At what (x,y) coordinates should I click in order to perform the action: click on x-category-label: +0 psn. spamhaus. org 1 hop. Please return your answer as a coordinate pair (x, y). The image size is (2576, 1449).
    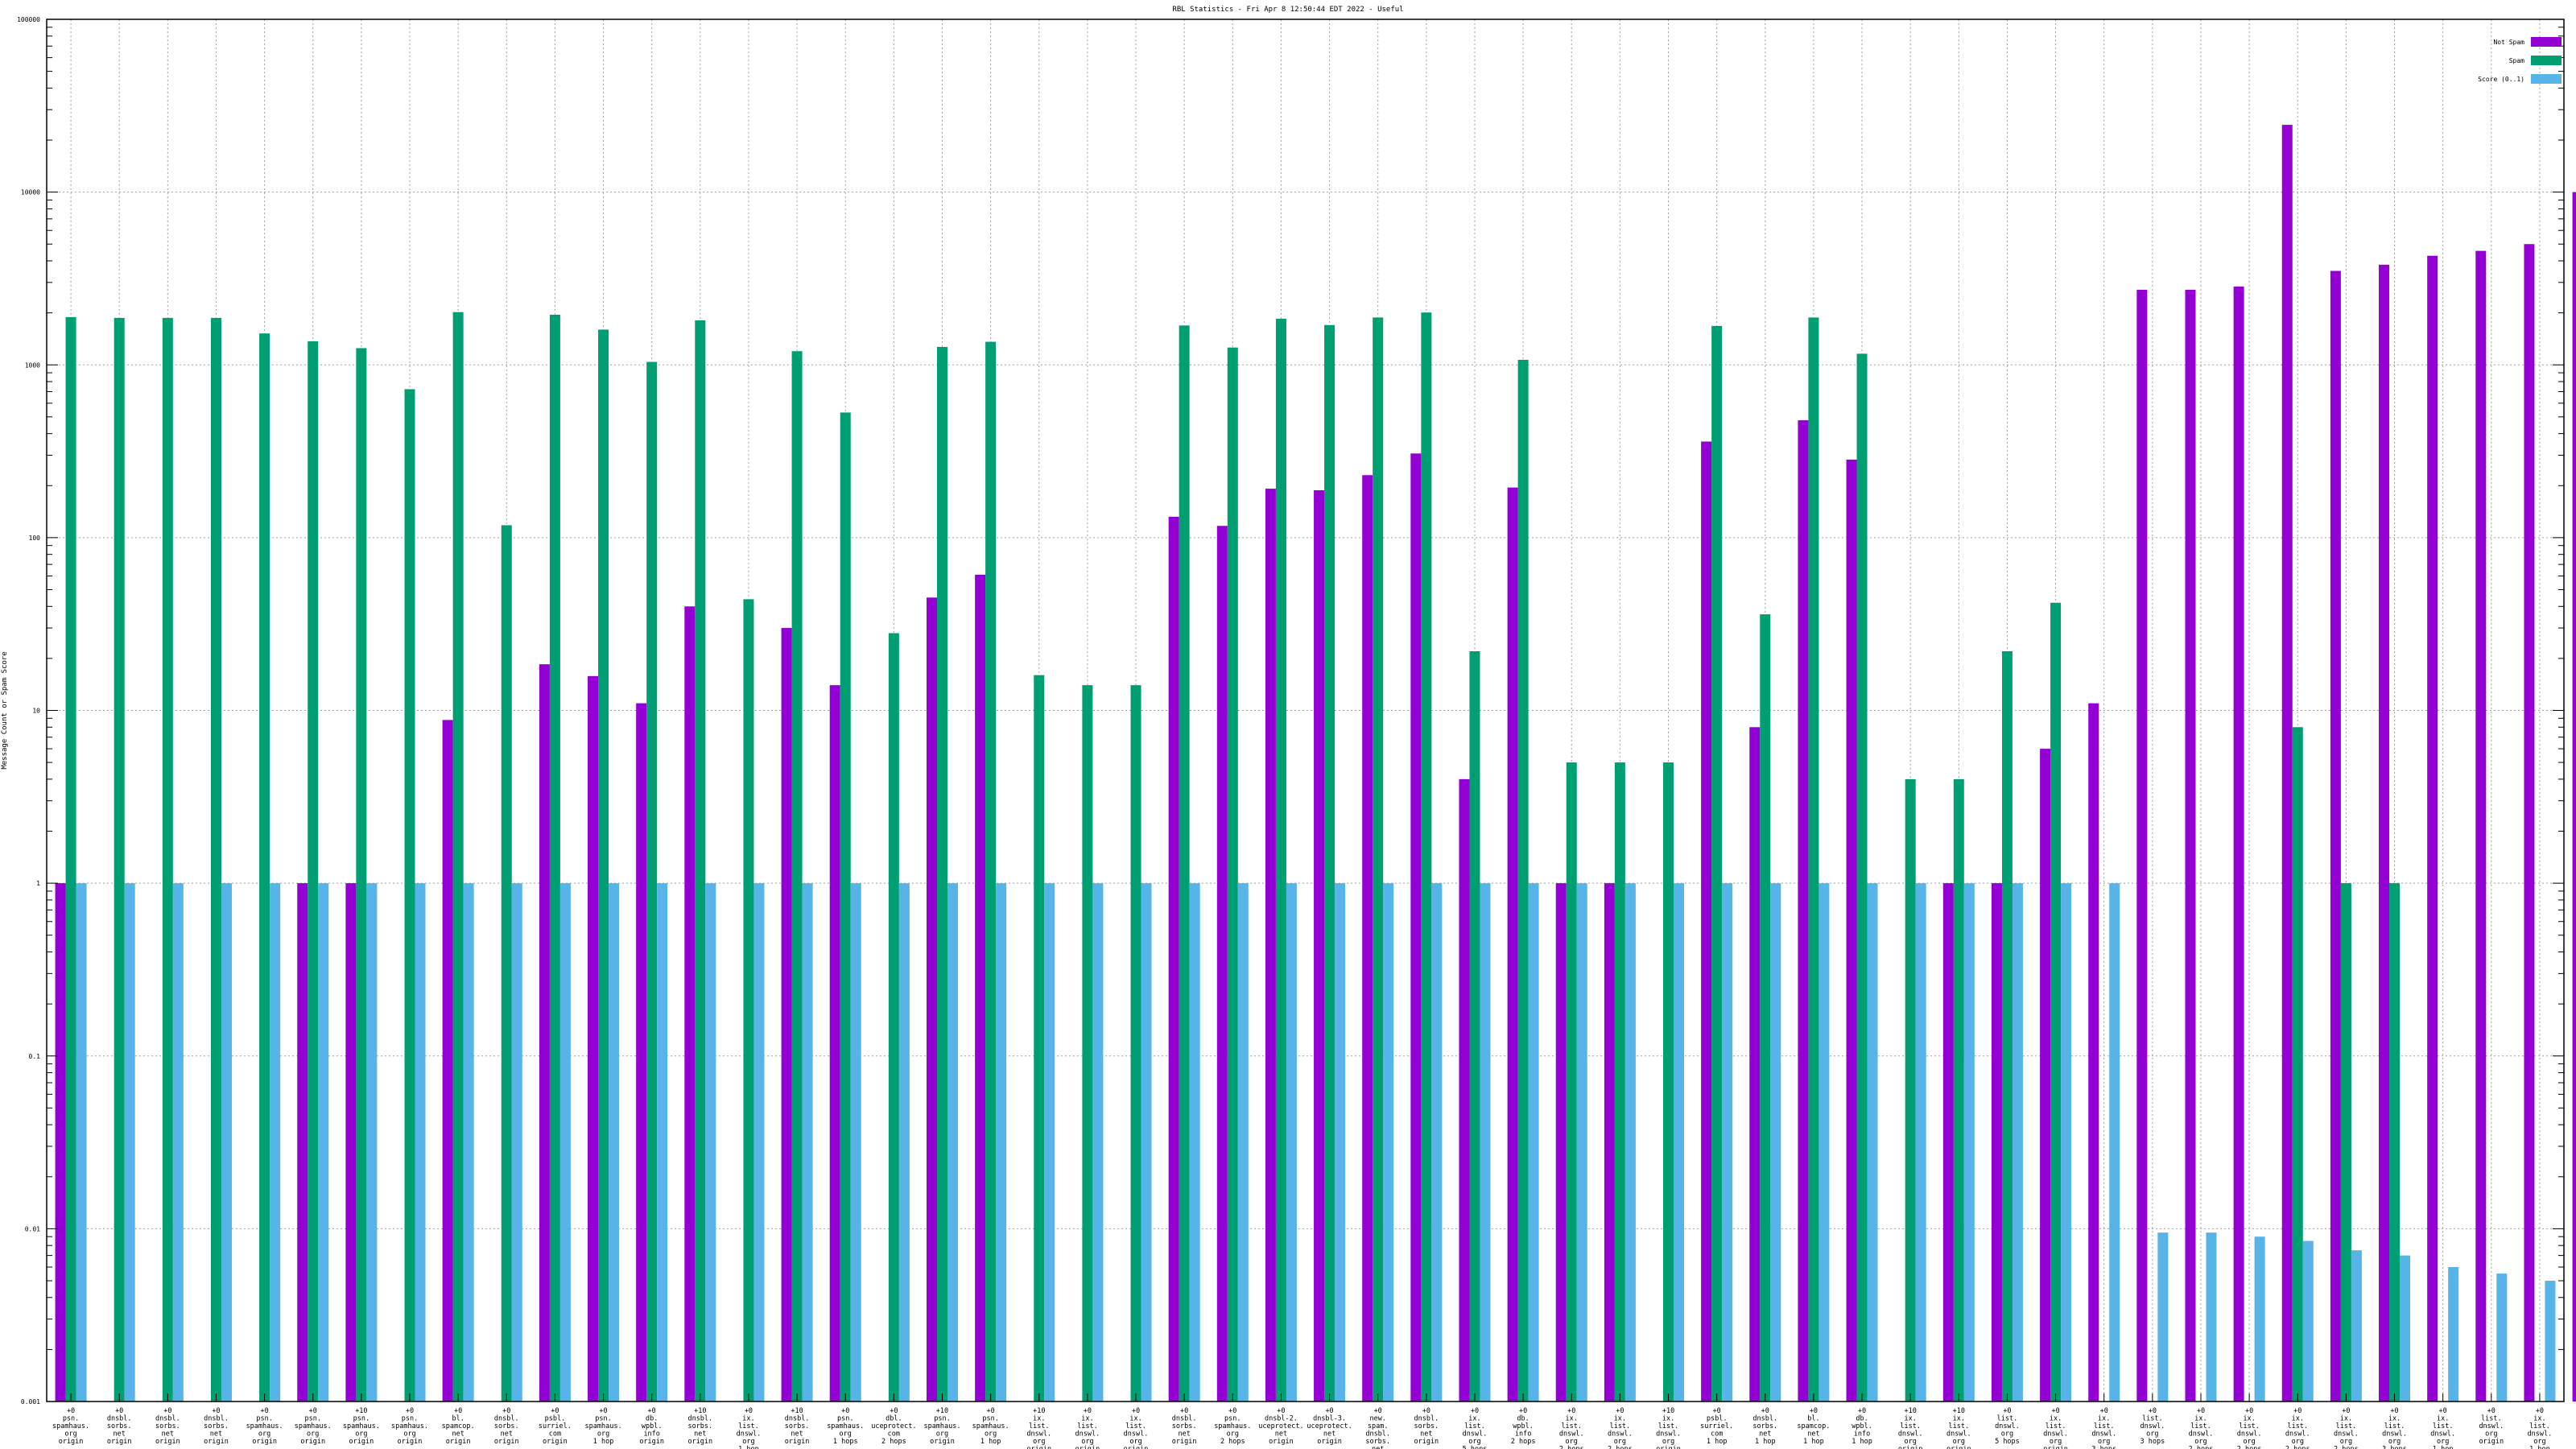
    Looking at the image, I should click on (990, 1426).